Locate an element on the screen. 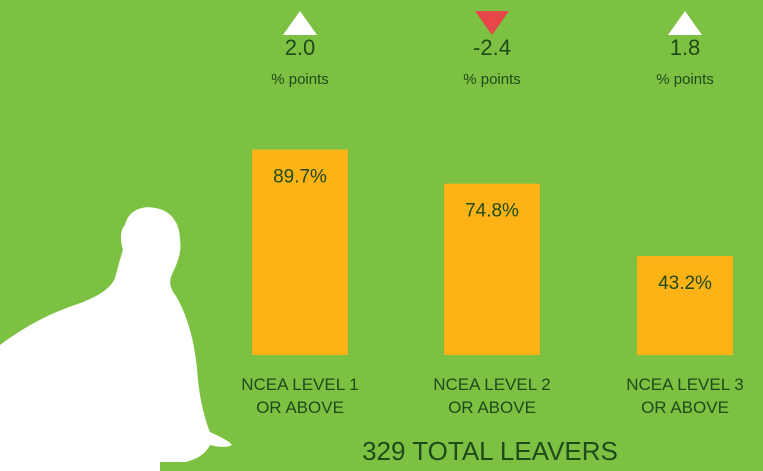 Image resolution: width=763 pixels, height=471 pixels. footer-text: 329 TOTAL LEAVERS is located at coordinates (490, 451).